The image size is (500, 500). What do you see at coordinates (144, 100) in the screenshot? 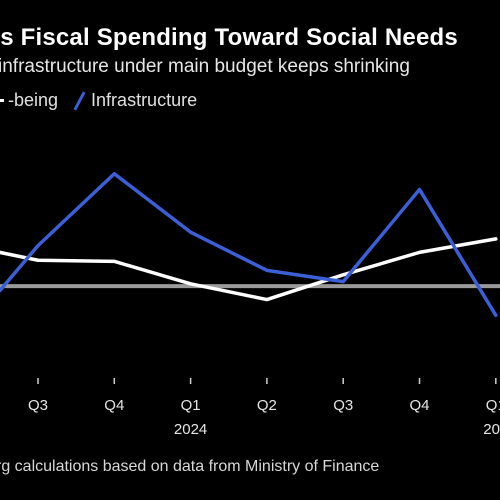
I see `legend-label-infrastructure: Infrastructure` at bounding box center [144, 100].